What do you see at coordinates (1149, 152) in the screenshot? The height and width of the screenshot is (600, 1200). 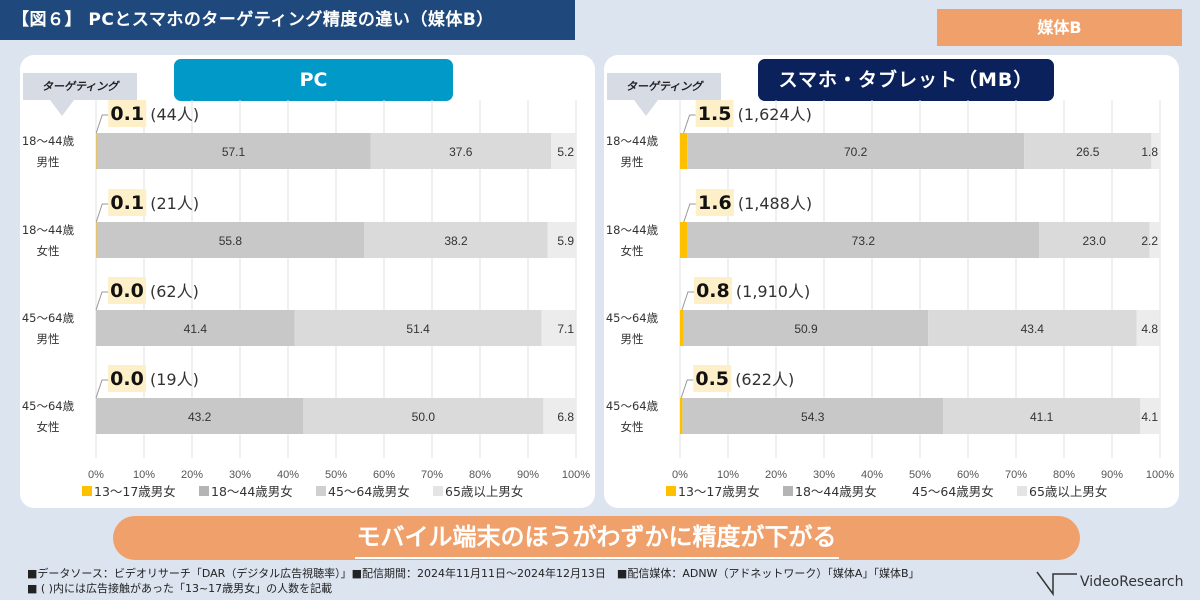 I see `data-label: 1.8` at bounding box center [1149, 152].